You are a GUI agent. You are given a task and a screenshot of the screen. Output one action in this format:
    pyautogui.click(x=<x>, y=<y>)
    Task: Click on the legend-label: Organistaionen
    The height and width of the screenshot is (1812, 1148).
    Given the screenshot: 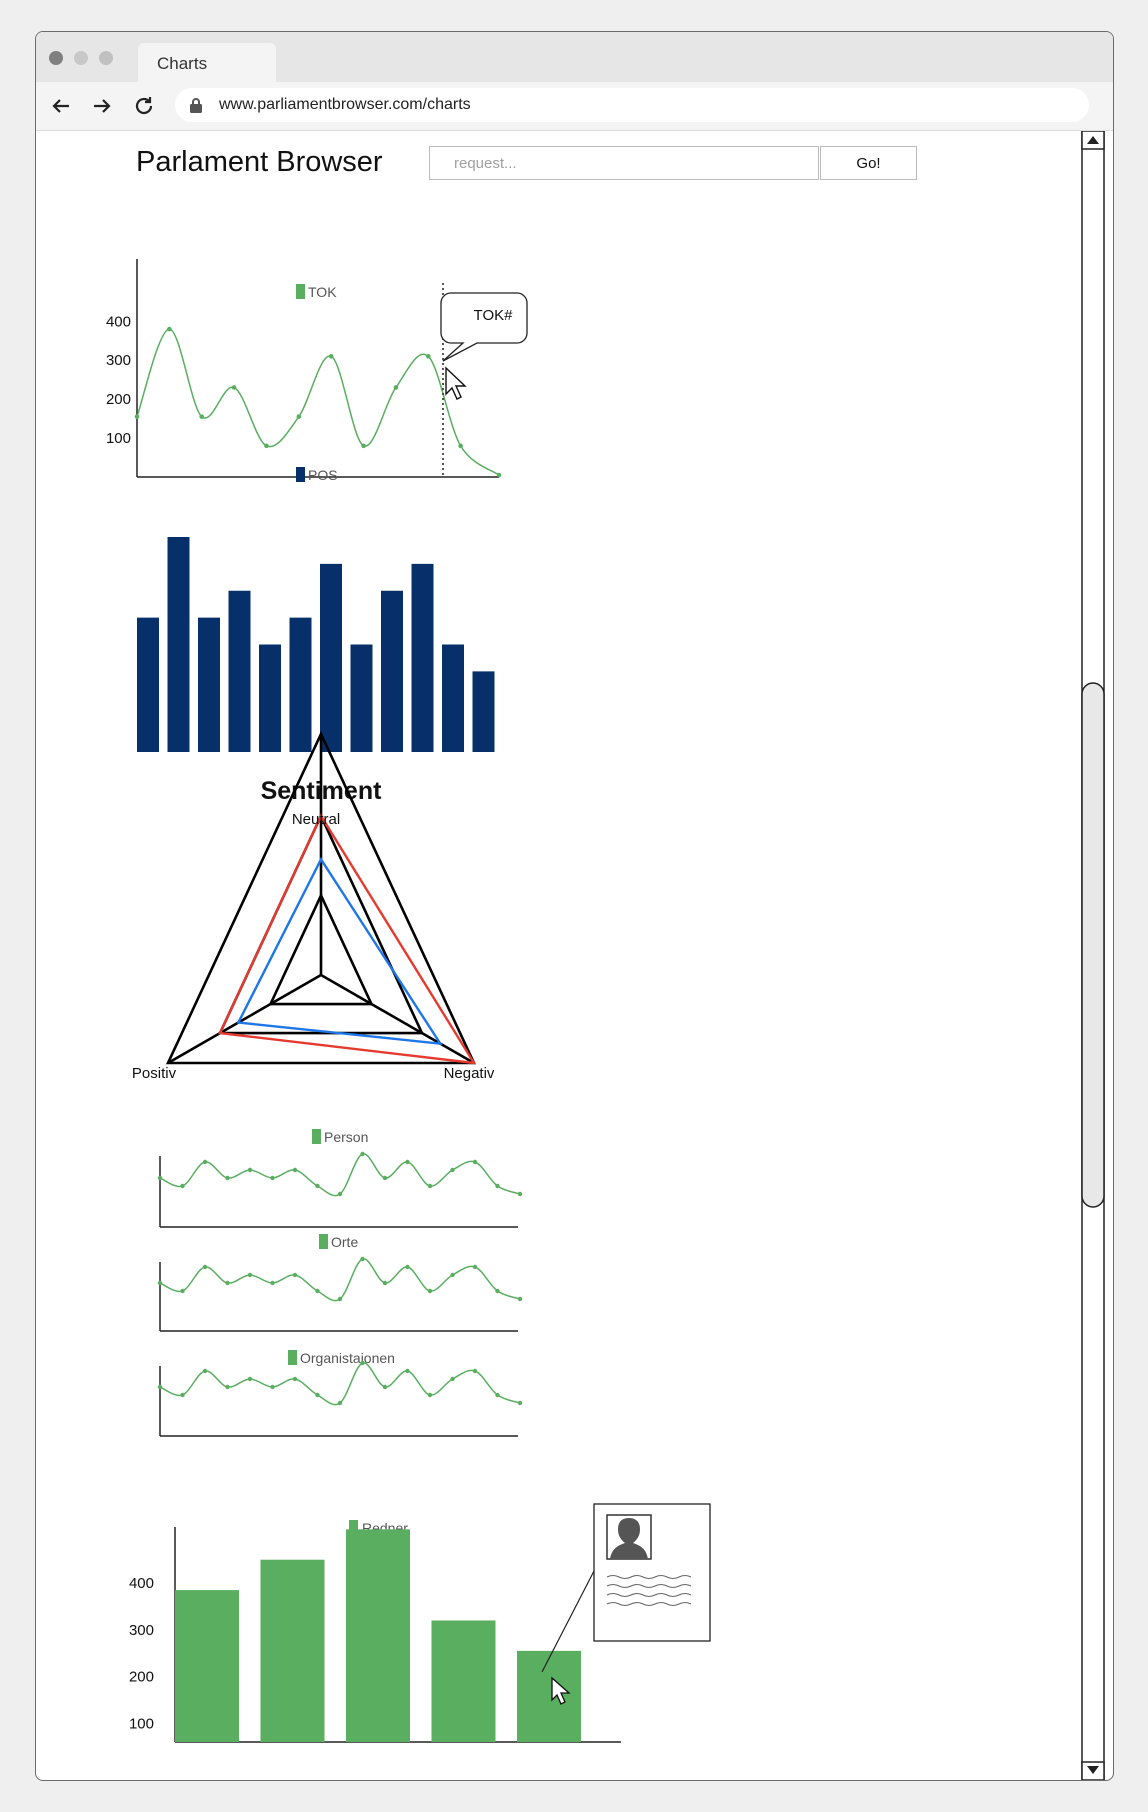 What is the action you would take?
    pyautogui.click(x=347, y=1358)
    